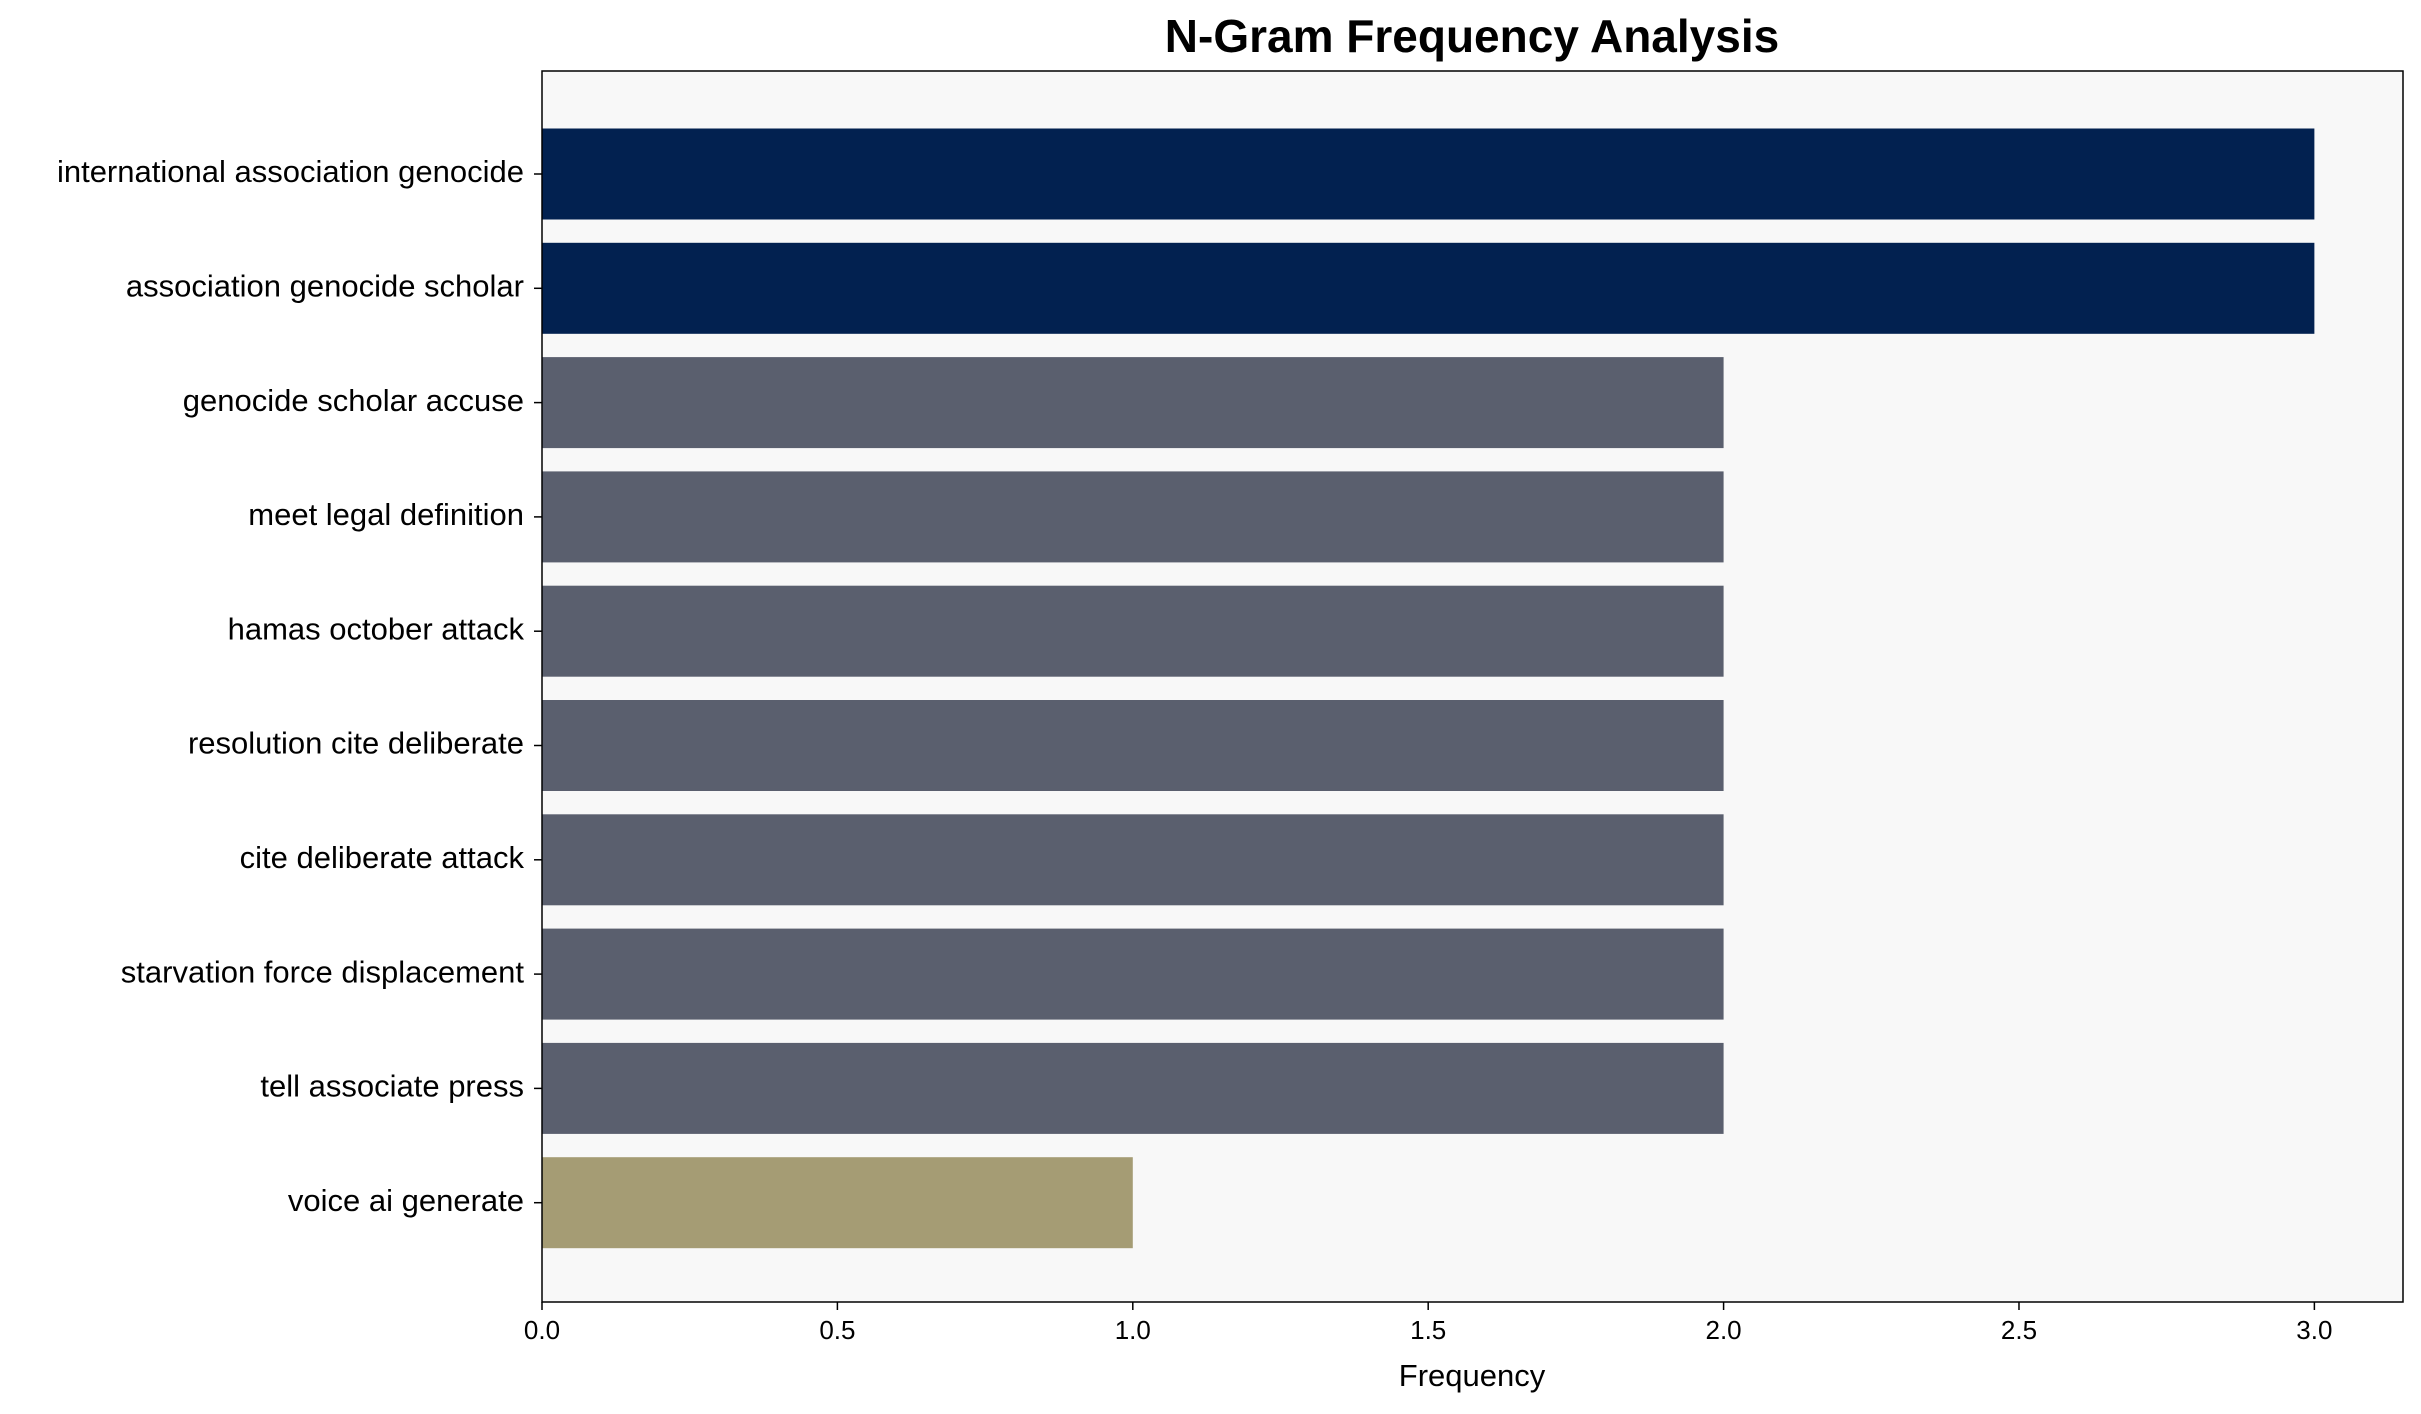 The image size is (2421, 1414). Describe the element at coordinates (837, 1330) in the screenshot. I see `x-tick-label: 0.5` at that location.